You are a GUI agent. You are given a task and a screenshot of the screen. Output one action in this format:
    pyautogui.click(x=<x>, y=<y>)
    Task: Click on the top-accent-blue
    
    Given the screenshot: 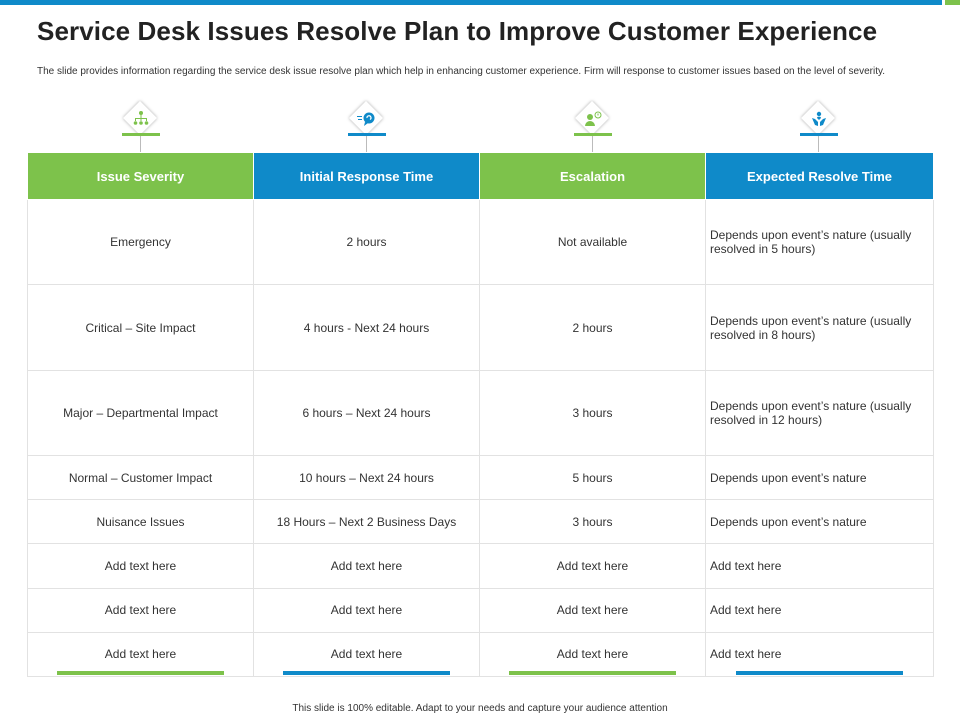 What is the action you would take?
    pyautogui.click(x=471, y=2)
    